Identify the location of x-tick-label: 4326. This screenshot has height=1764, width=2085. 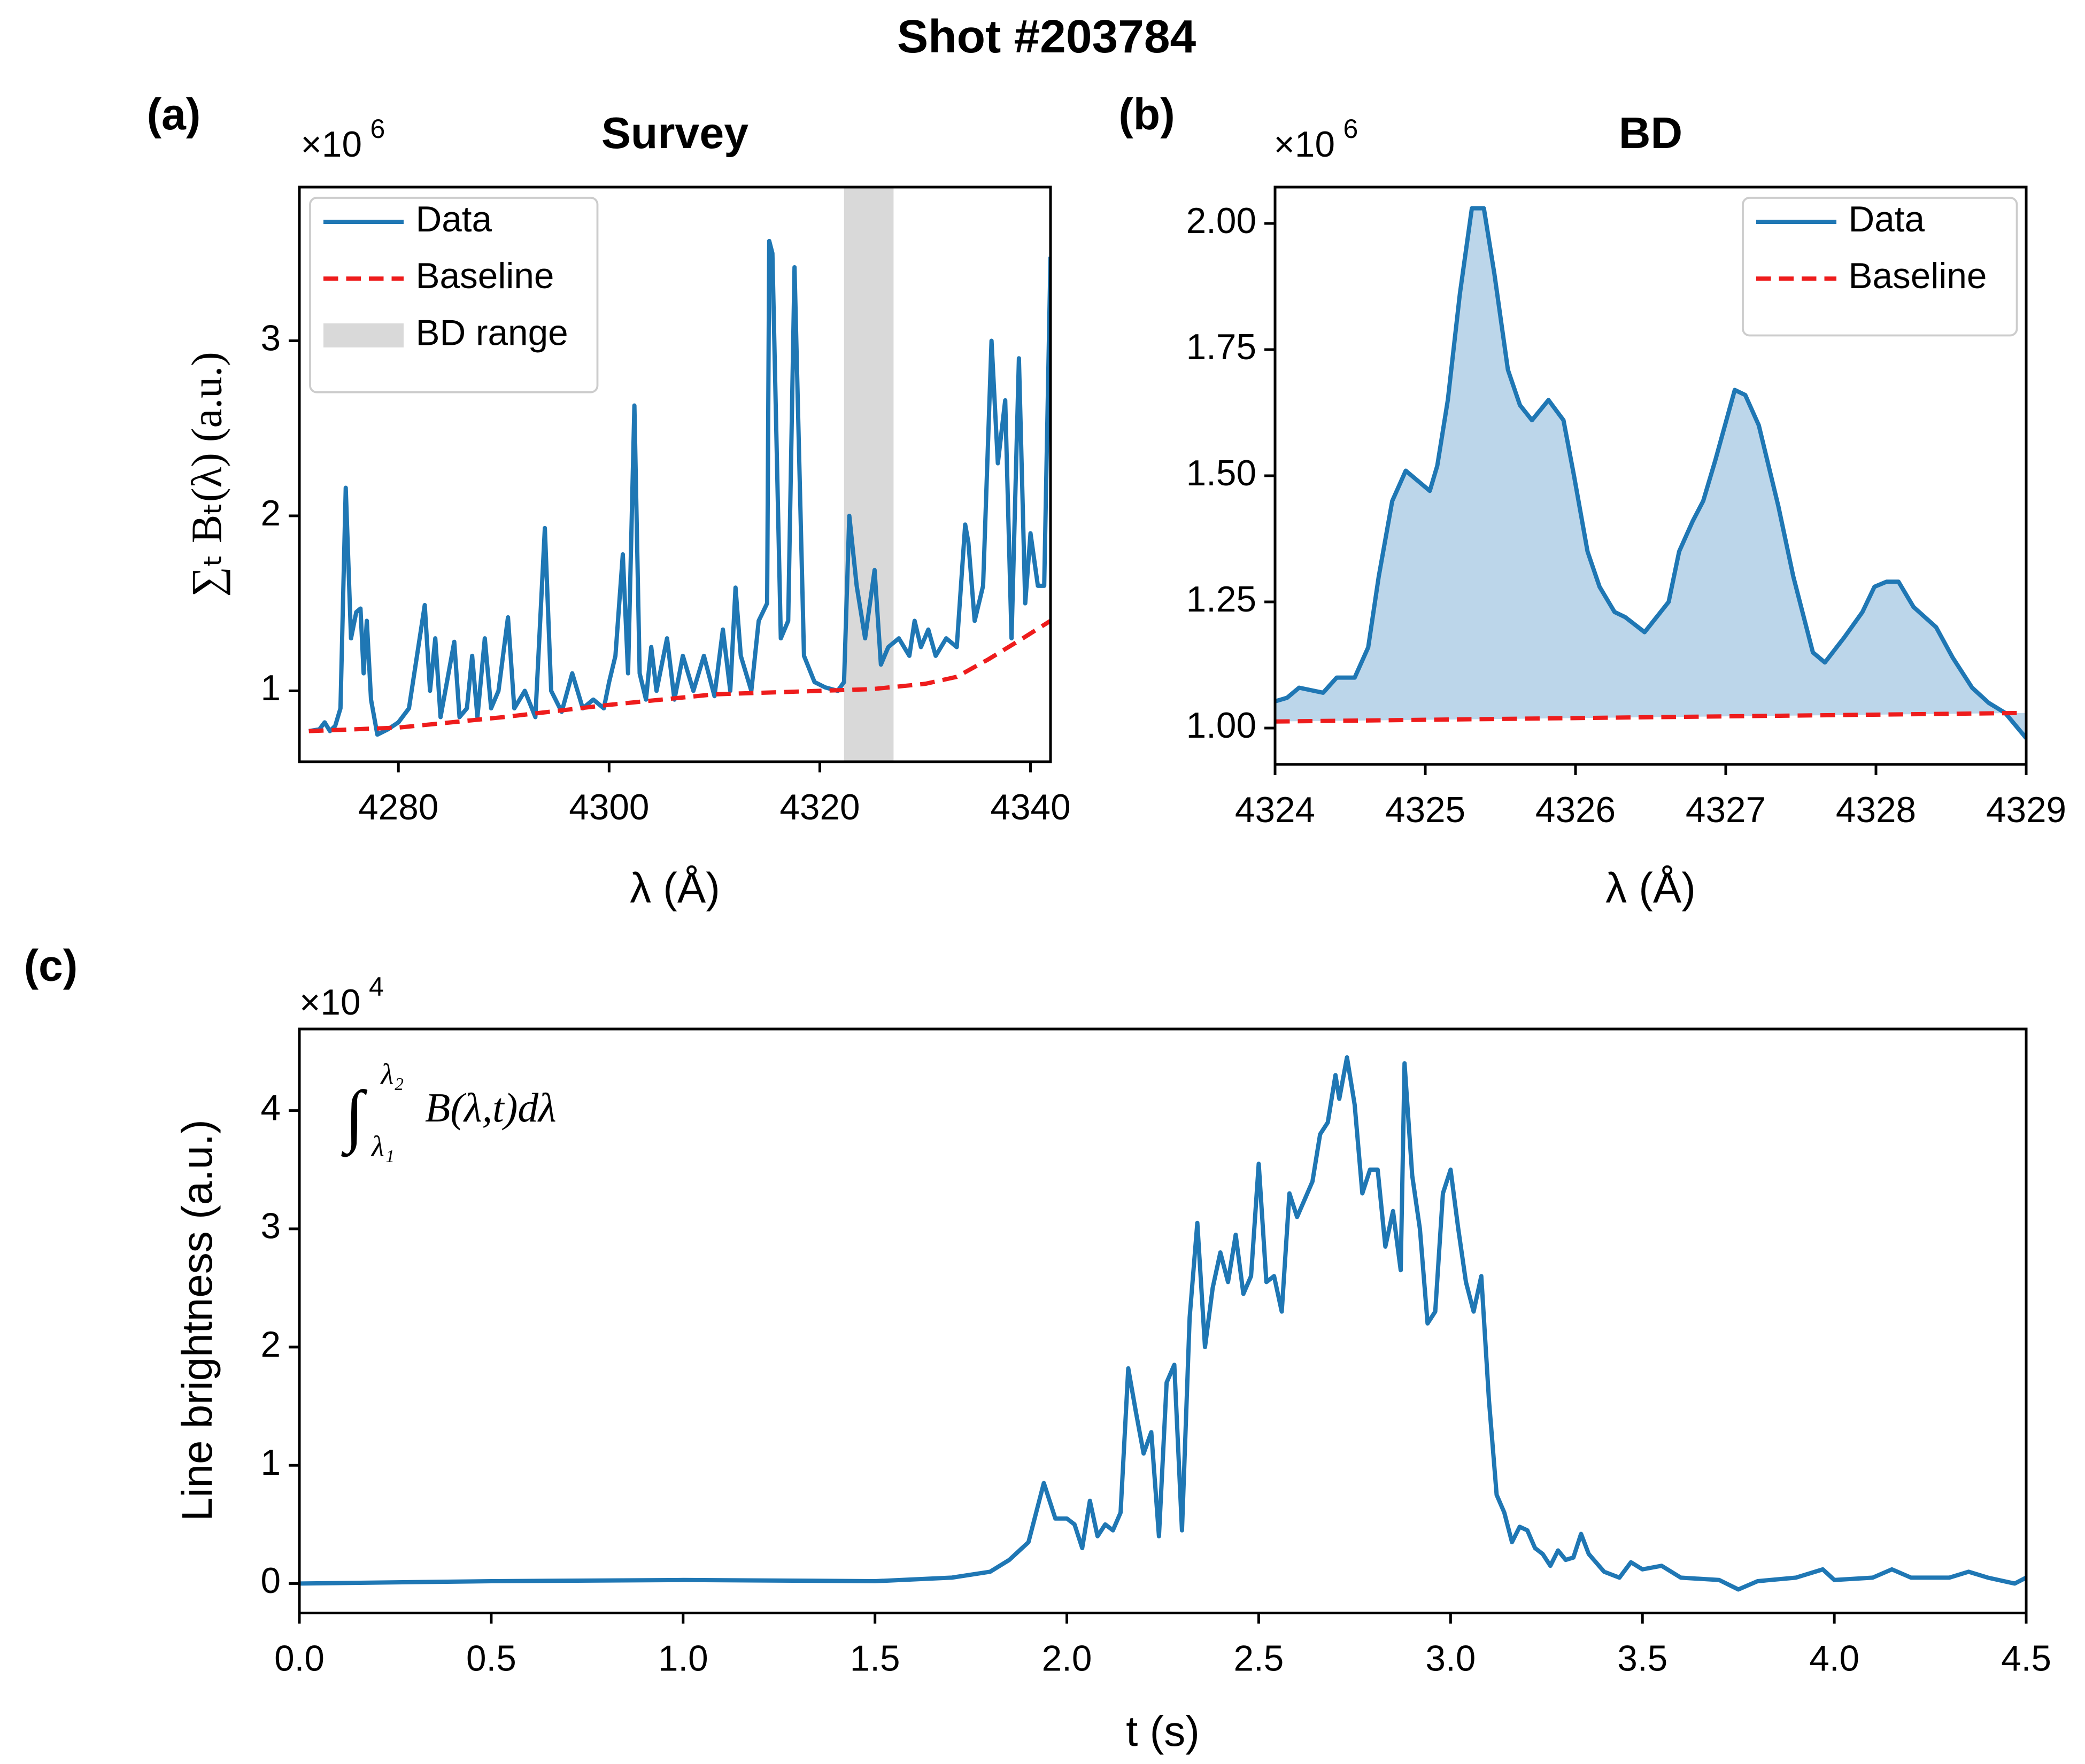
(1575, 810).